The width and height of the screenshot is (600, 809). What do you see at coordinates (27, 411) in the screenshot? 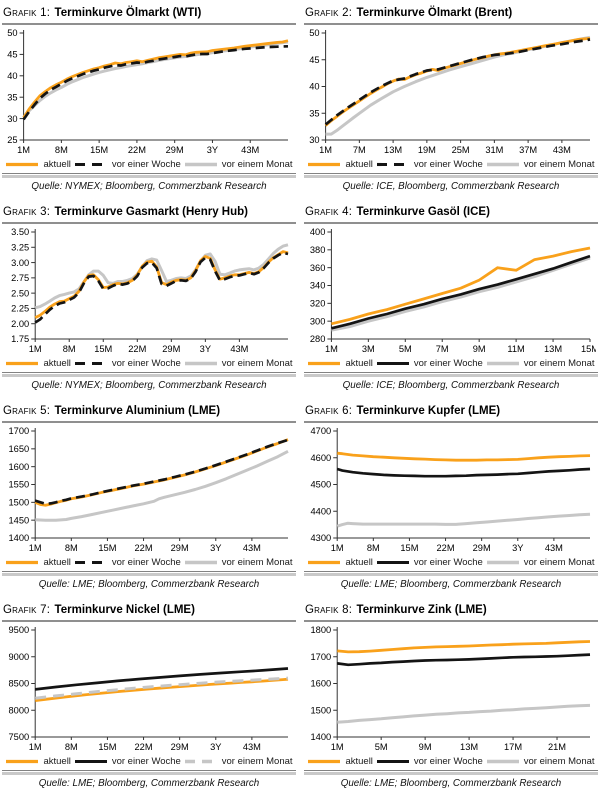
I see `chart-label: Grafik 5:` at bounding box center [27, 411].